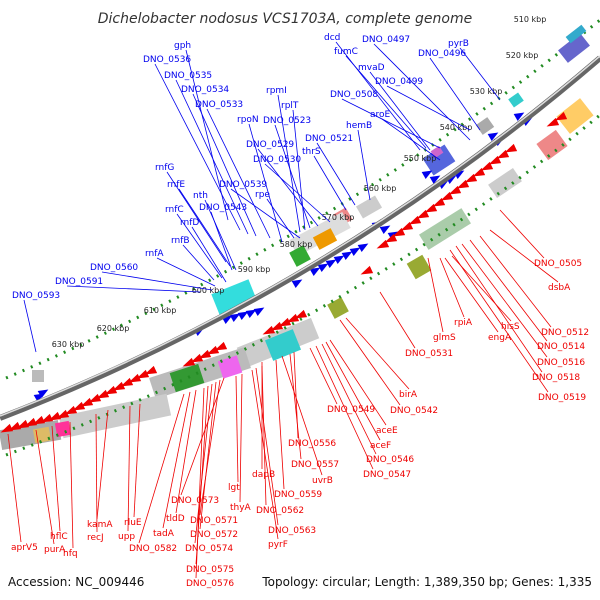 Image resolution: width=600 pixels, height=600 pixels. Describe the element at coordinates (444, 338) in the screenshot. I see `gene-label: glmS` at that location.